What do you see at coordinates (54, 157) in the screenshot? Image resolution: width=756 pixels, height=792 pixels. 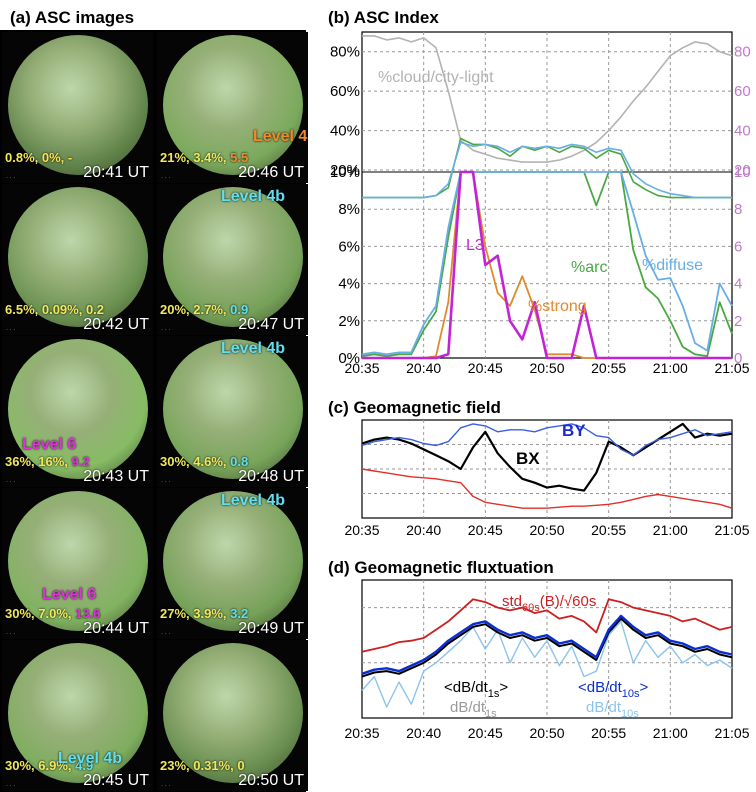 I see `strong-percent: 0%,` at bounding box center [54, 157].